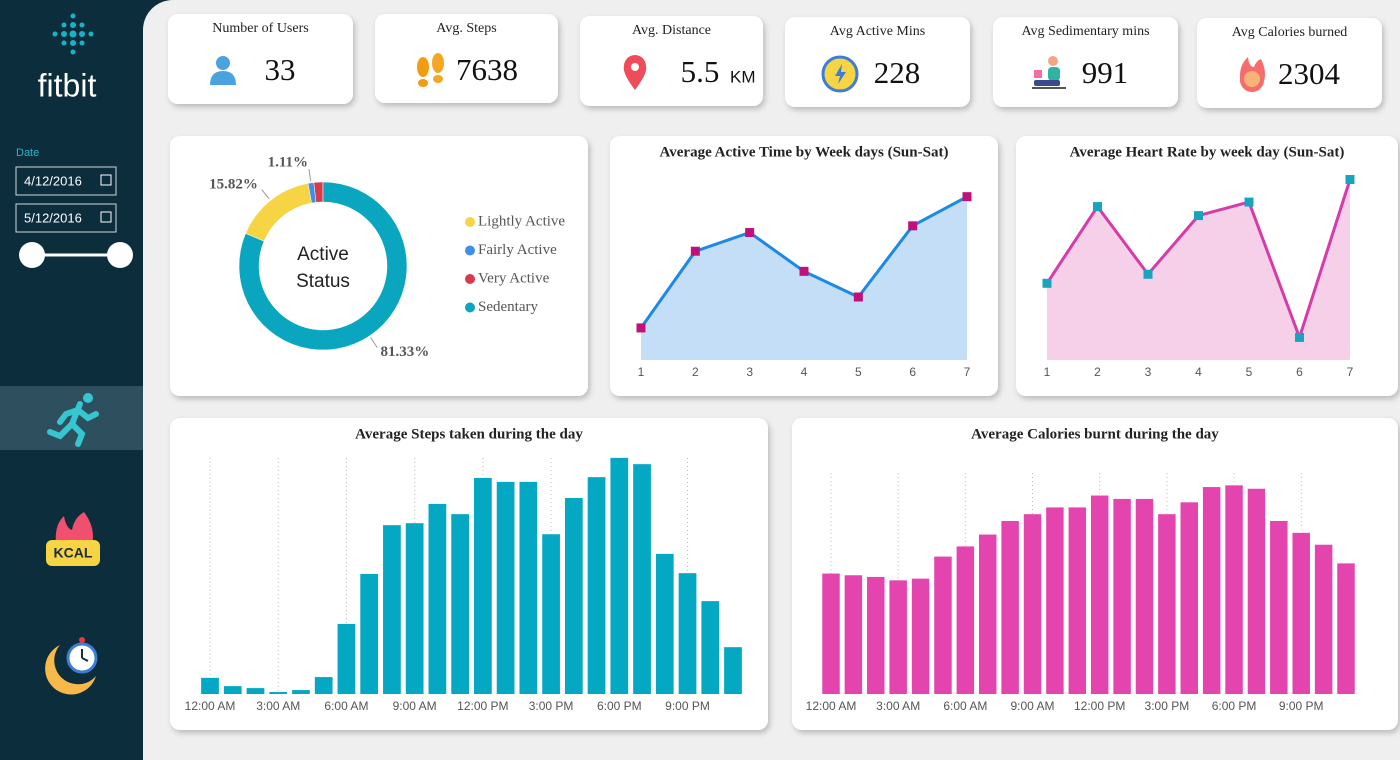 Image resolution: width=1400 pixels, height=760 pixels. What do you see at coordinates (1148, 372) in the screenshot?
I see `x-tick-label: 3` at bounding box center [1148, 372].